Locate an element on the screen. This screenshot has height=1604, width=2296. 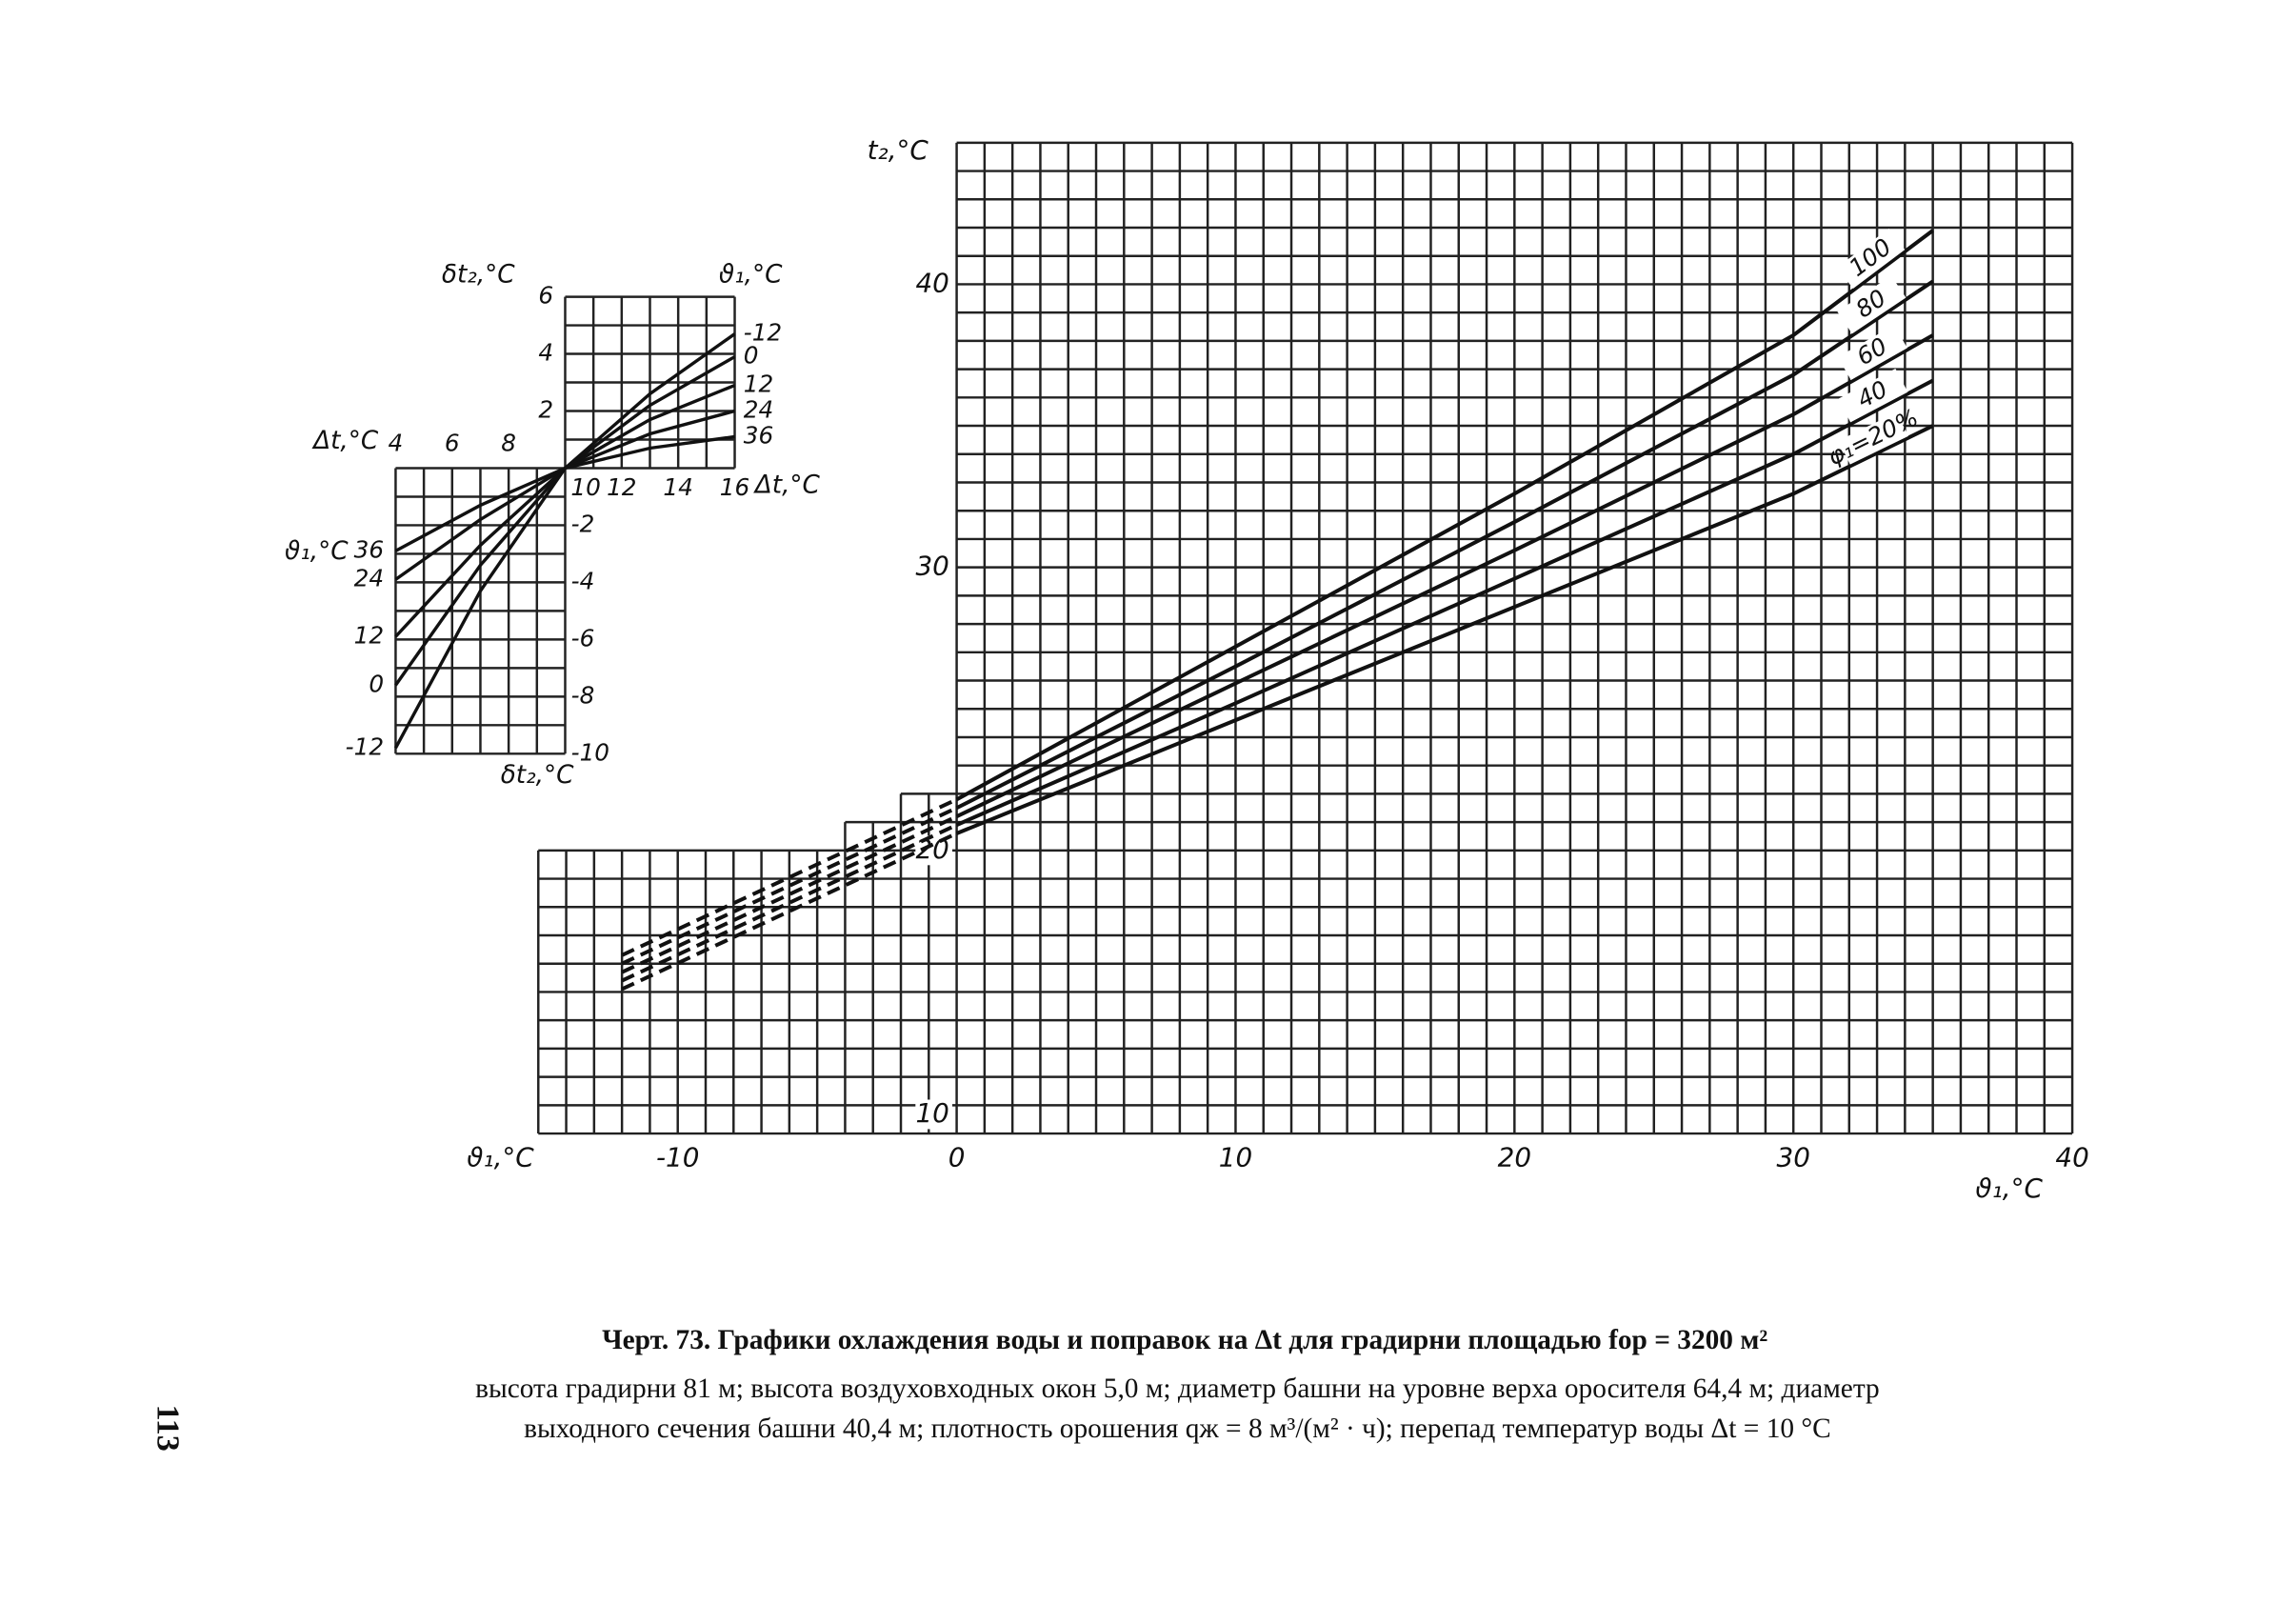
y-tick-label: -2 is located at coordinates (583, 523).